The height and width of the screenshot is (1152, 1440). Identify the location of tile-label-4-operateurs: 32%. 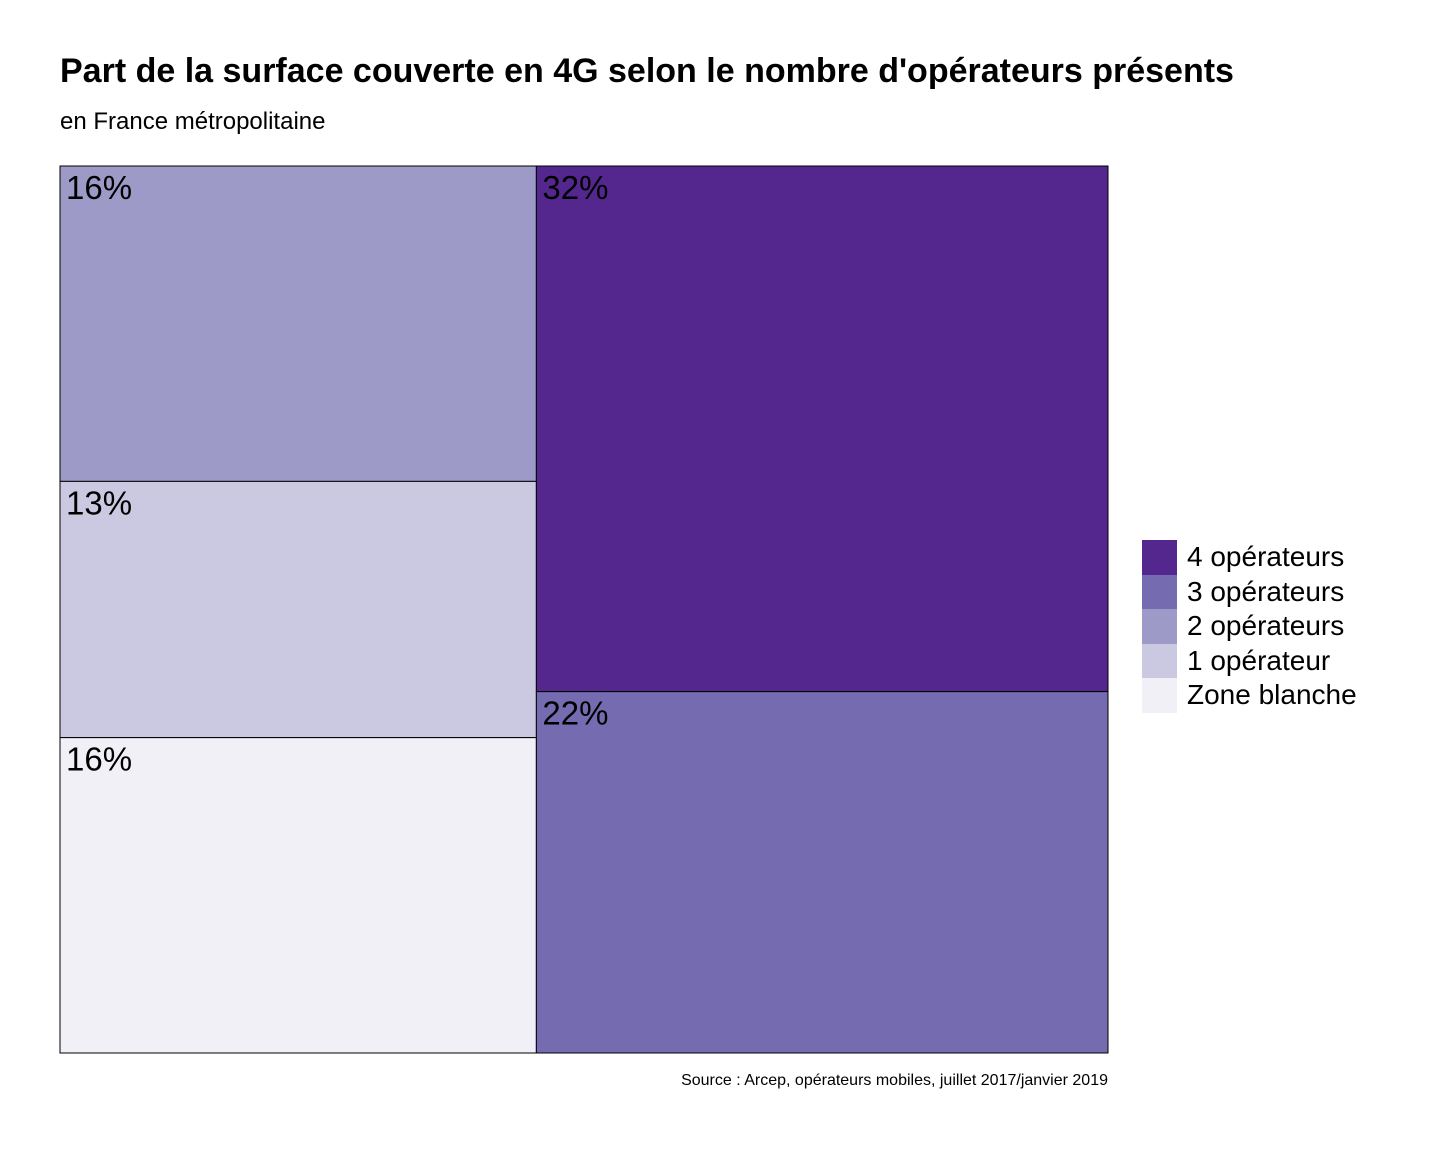
(575, 187).